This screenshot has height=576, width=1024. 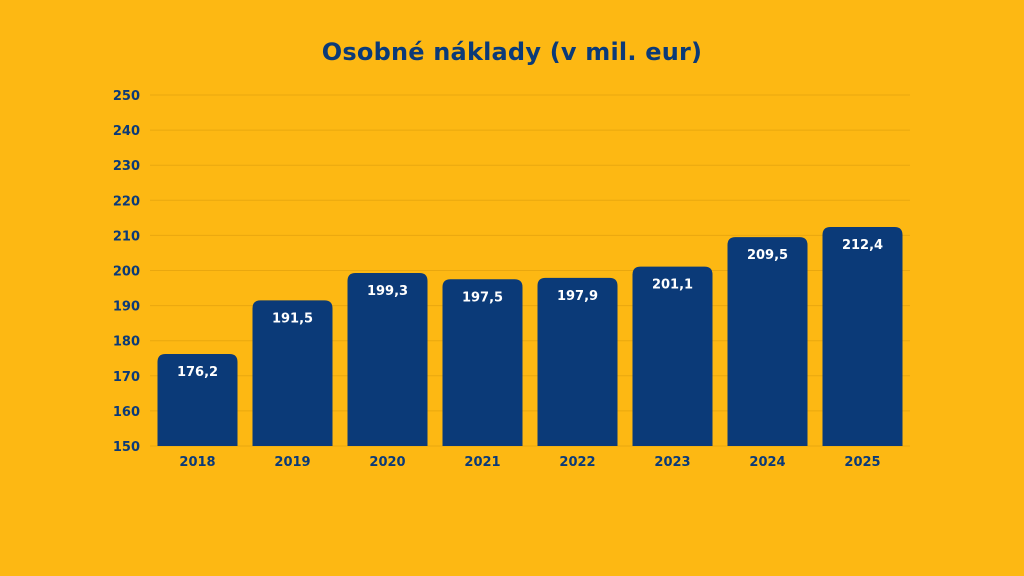 I want to click on y-tick-label: 160, so click(x=126, y=412).